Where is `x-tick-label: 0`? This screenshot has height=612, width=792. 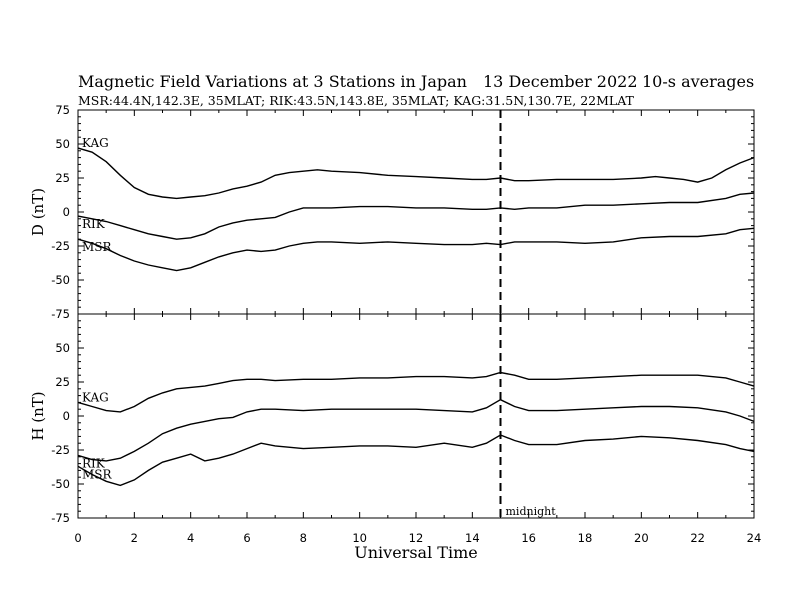 x-tick-label: 0 is located at coordinates (77, 538).